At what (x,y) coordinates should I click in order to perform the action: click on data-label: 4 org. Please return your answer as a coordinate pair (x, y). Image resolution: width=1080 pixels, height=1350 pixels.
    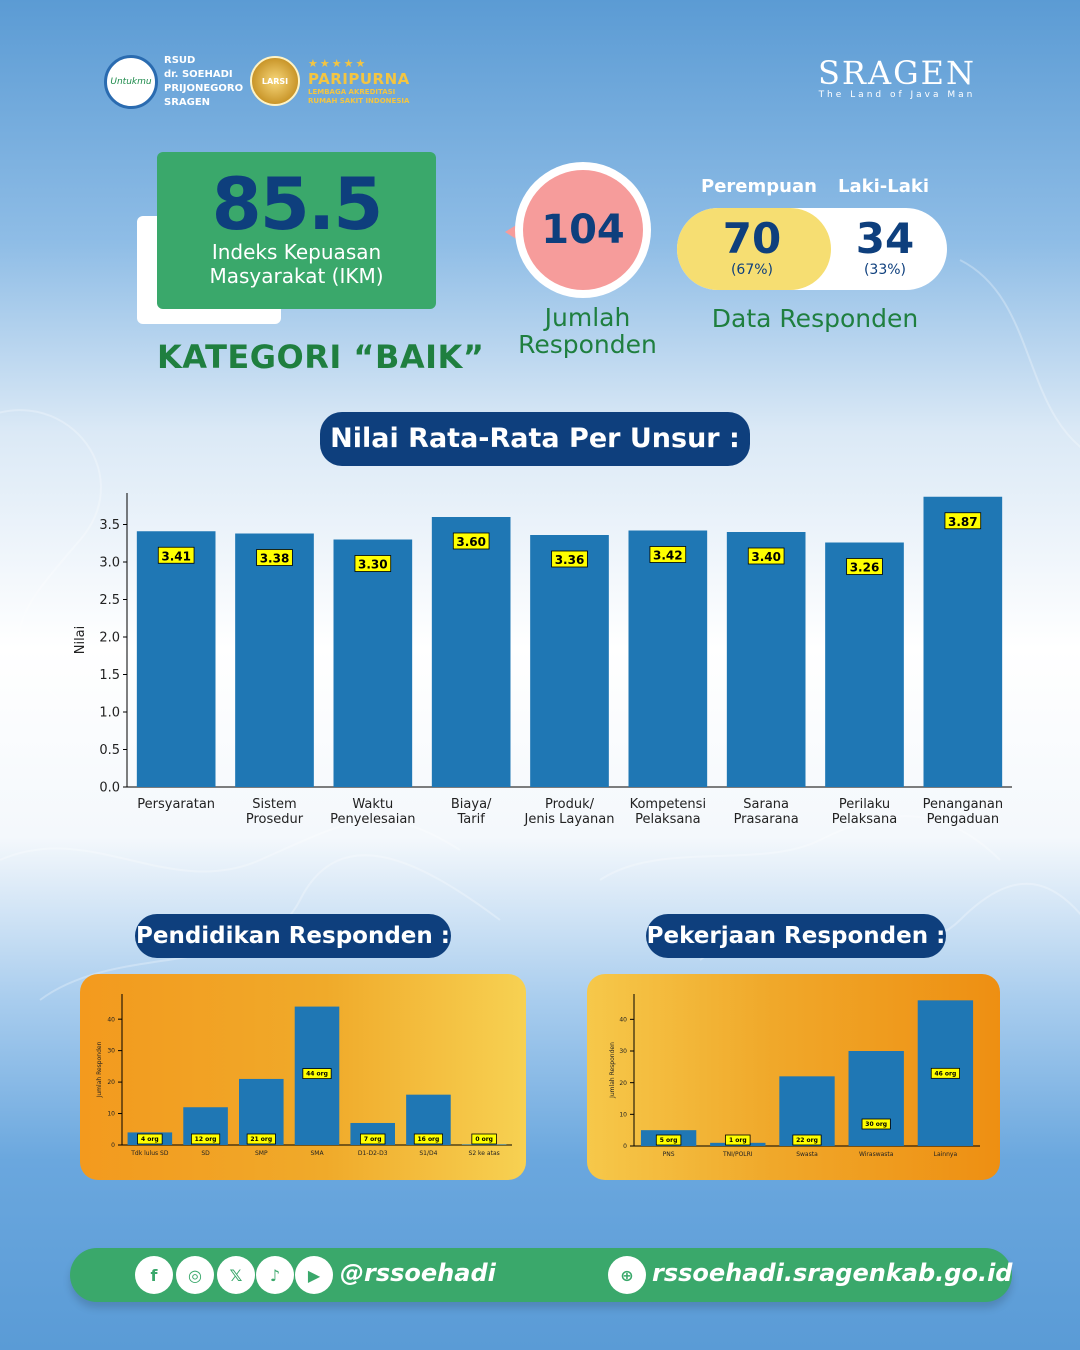
    Looking at the image, I should click on (150, 1139).